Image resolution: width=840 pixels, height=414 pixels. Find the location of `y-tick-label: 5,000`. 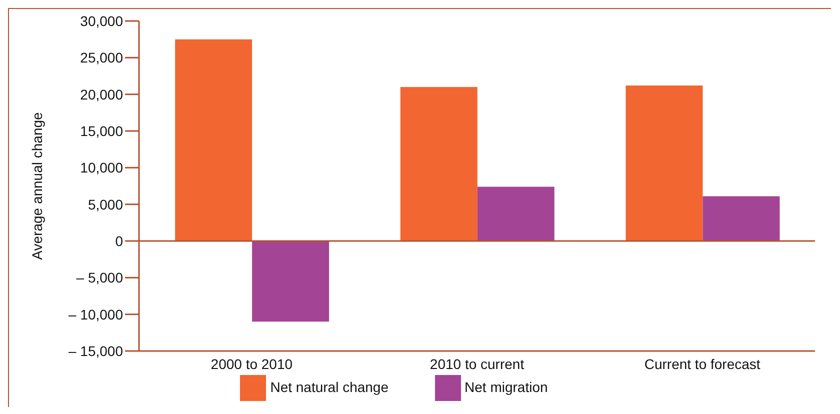

y-tick-label: 5,000 is located at coordinates (106, 204).